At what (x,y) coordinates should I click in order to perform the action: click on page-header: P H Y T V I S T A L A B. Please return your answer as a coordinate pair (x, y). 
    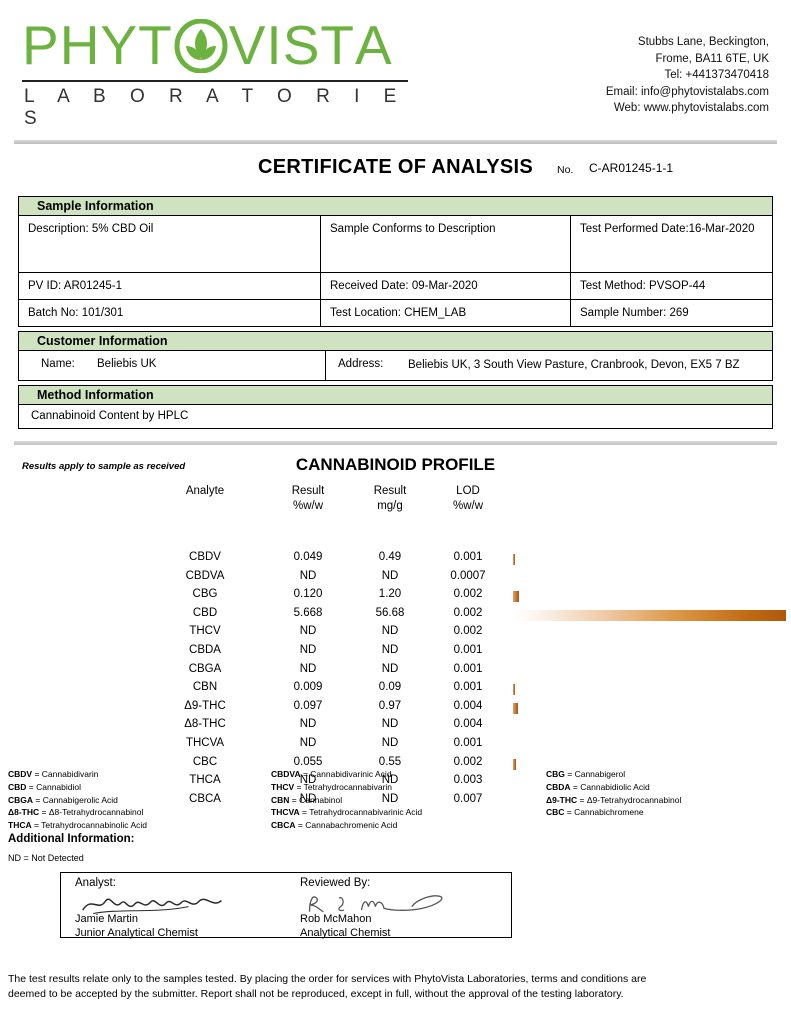
    Looking at the image, I should click on (395, 65).